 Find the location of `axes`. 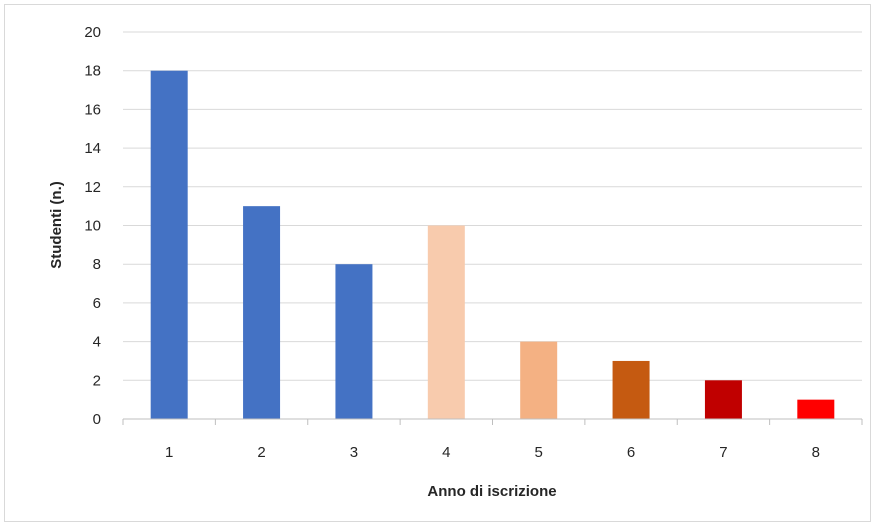

axes is located at coordinates (492, 421).